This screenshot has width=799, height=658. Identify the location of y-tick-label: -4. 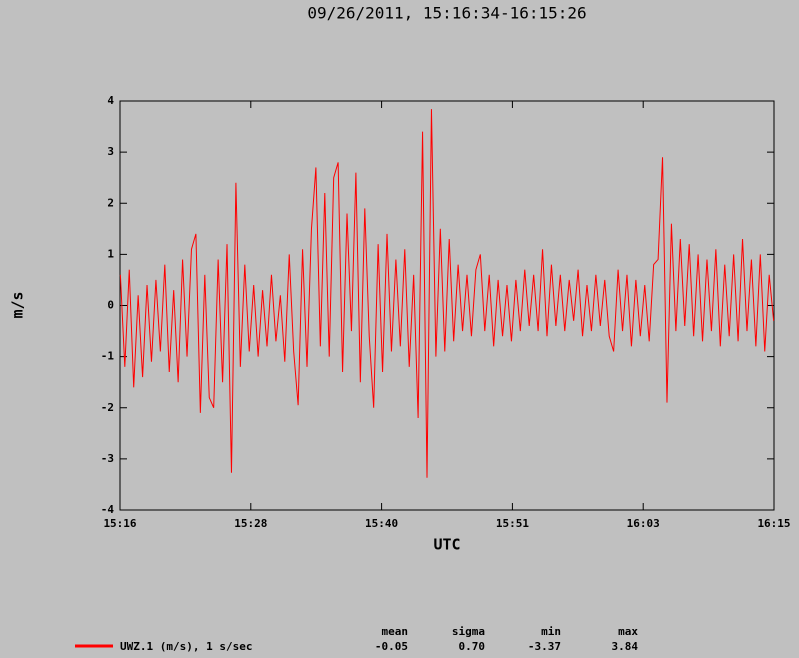
(108, 509).